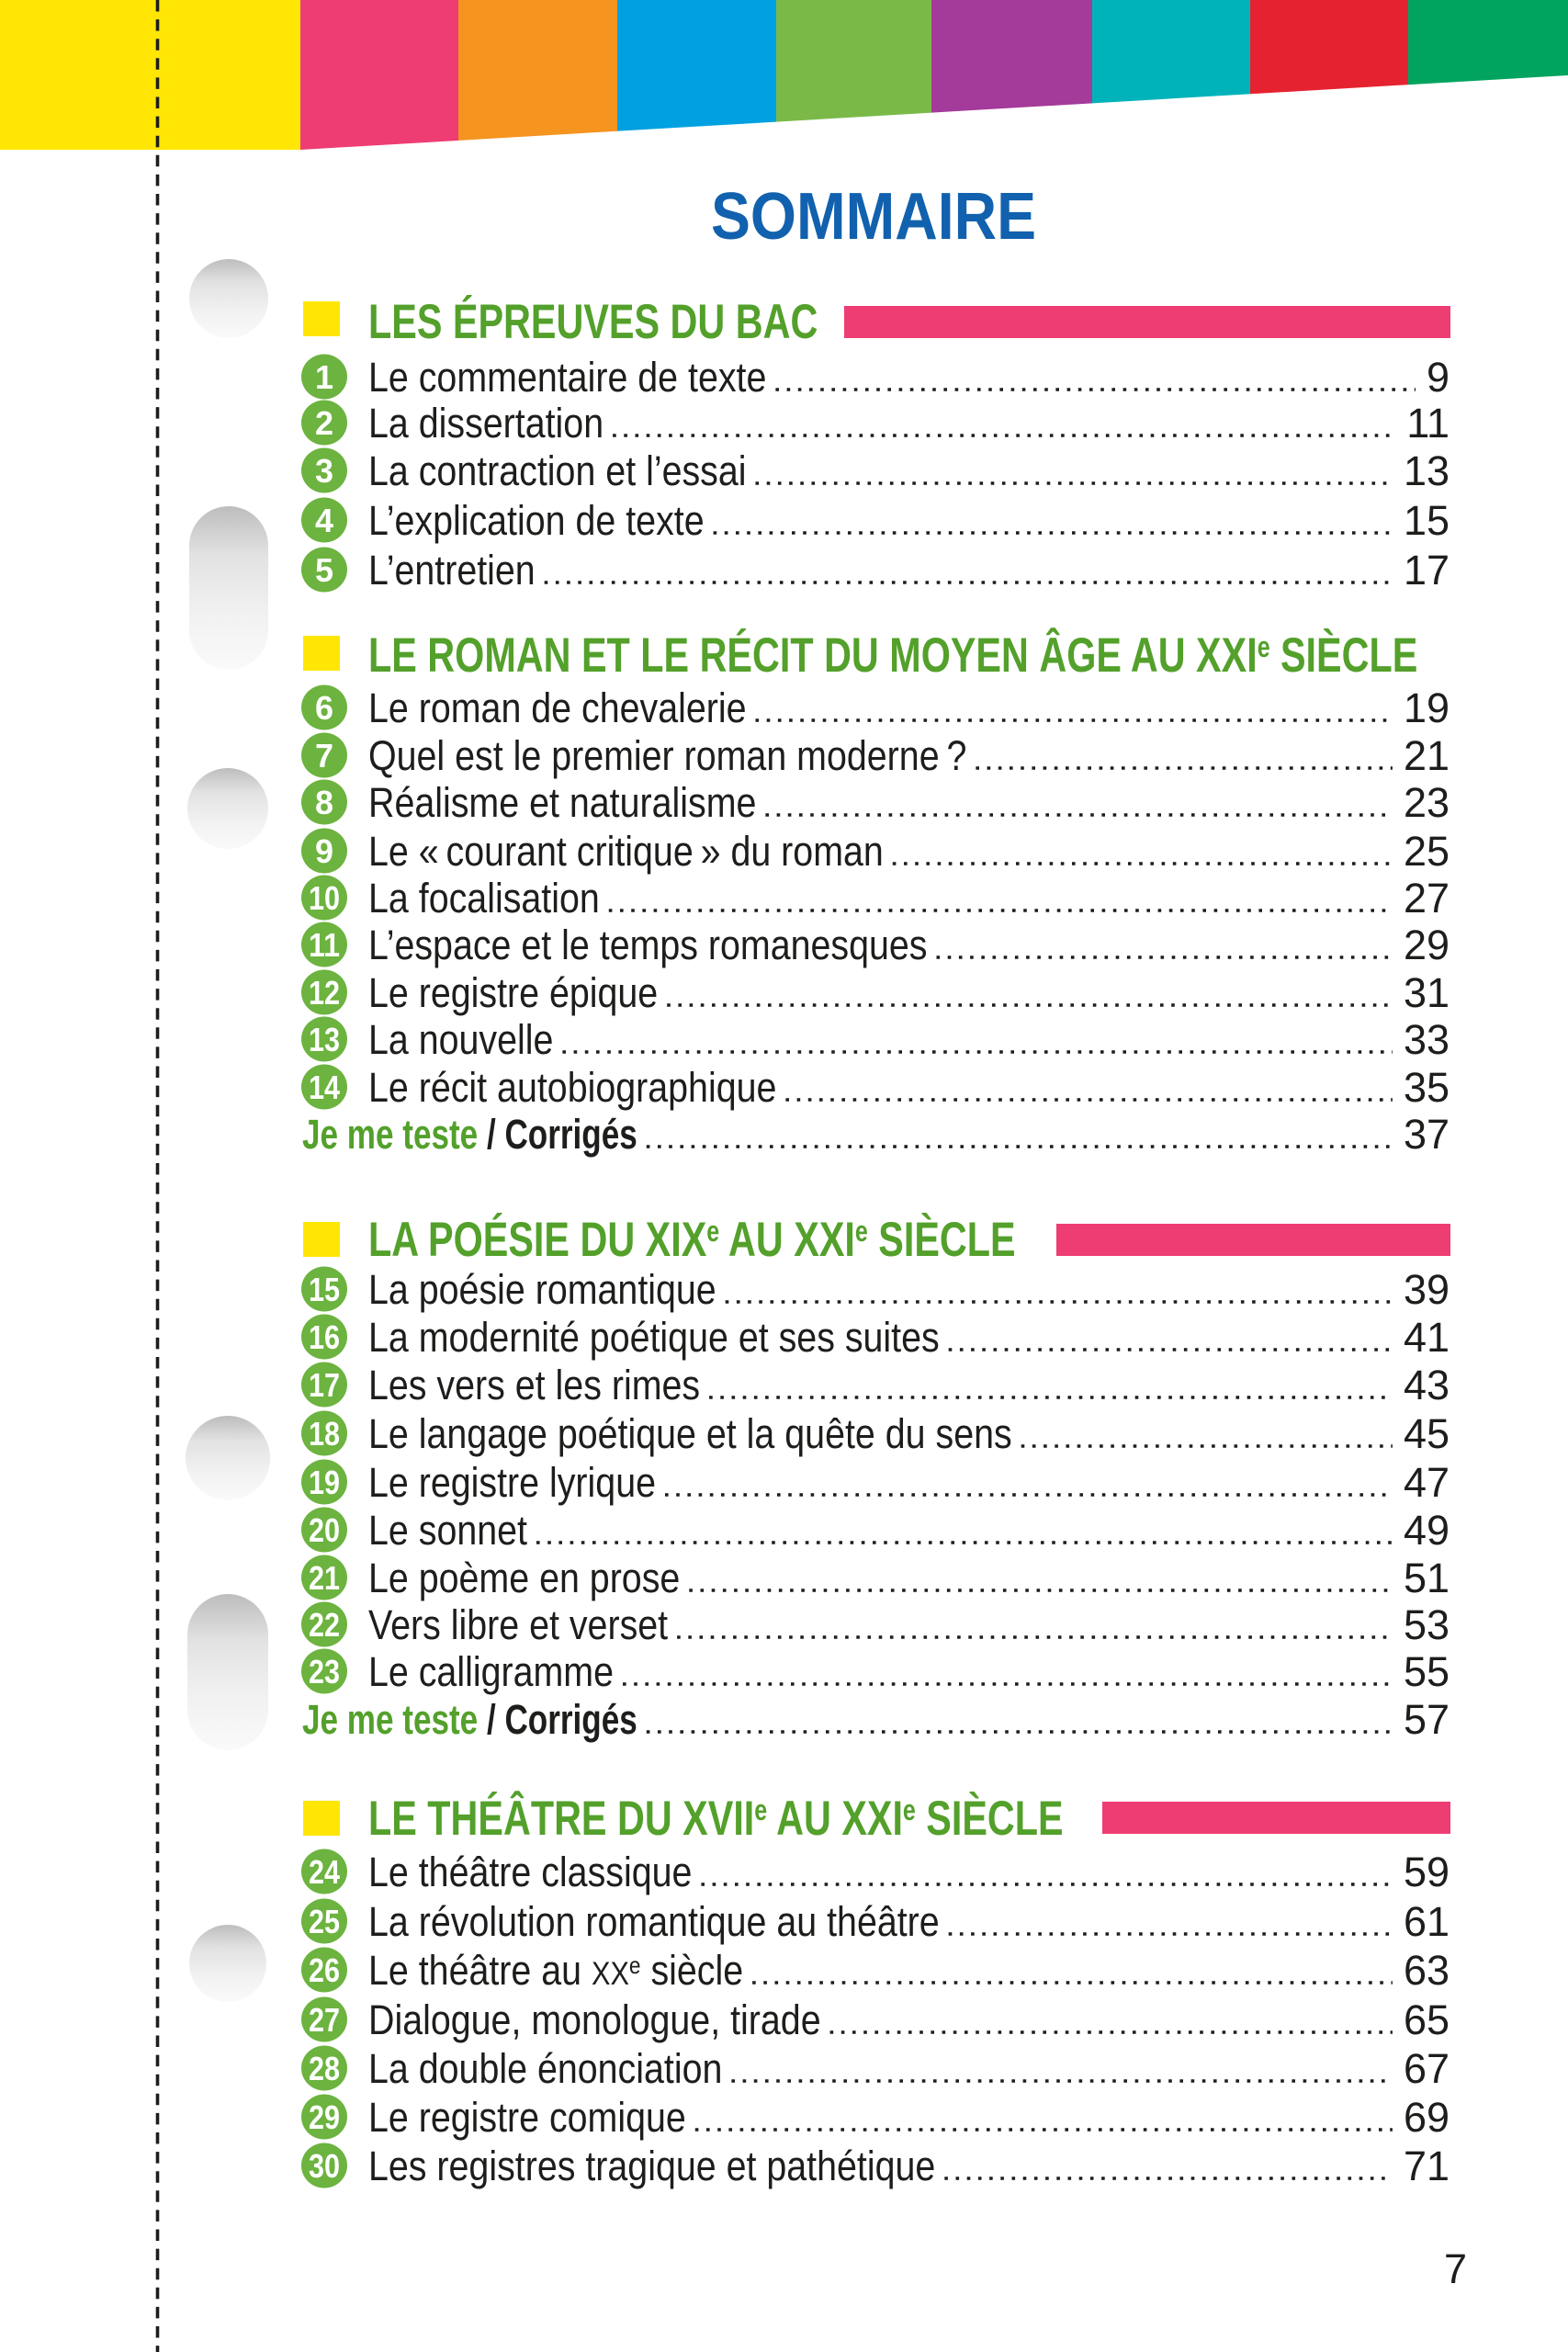 This screenshot has height=2352, width=1568. I want to click on svg-text: Le registre épique, so click(513, 993).